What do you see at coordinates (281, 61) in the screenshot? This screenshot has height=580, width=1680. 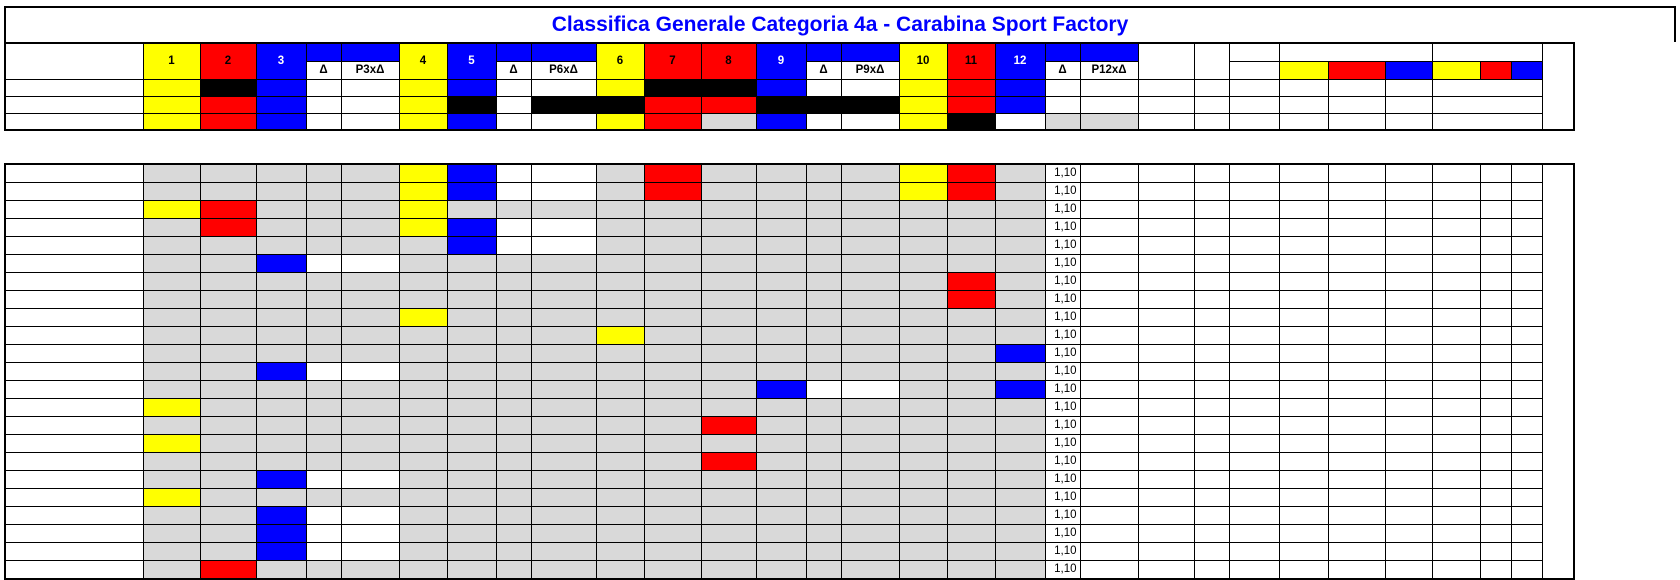 I see `header-col-3: 3` at bounding box center [281, 61].